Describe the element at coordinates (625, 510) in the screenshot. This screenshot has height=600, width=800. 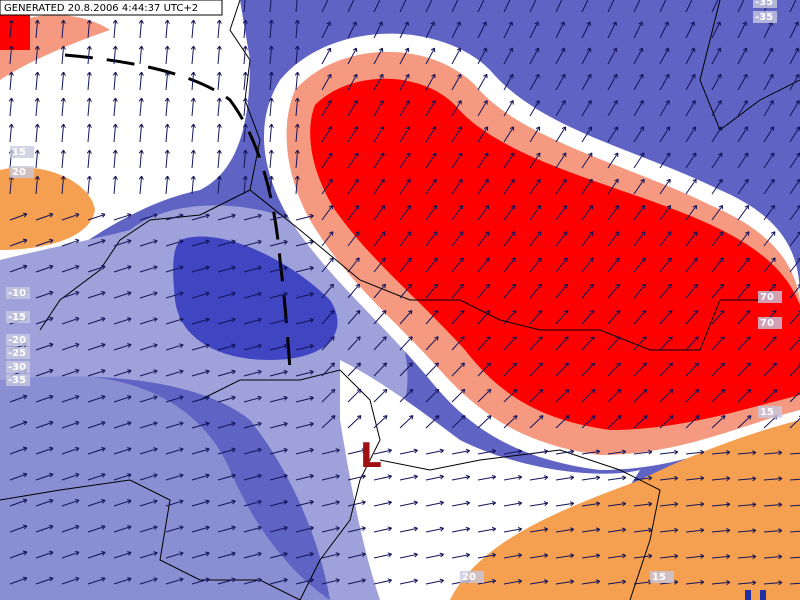
I see `orange-region-south` at that location.